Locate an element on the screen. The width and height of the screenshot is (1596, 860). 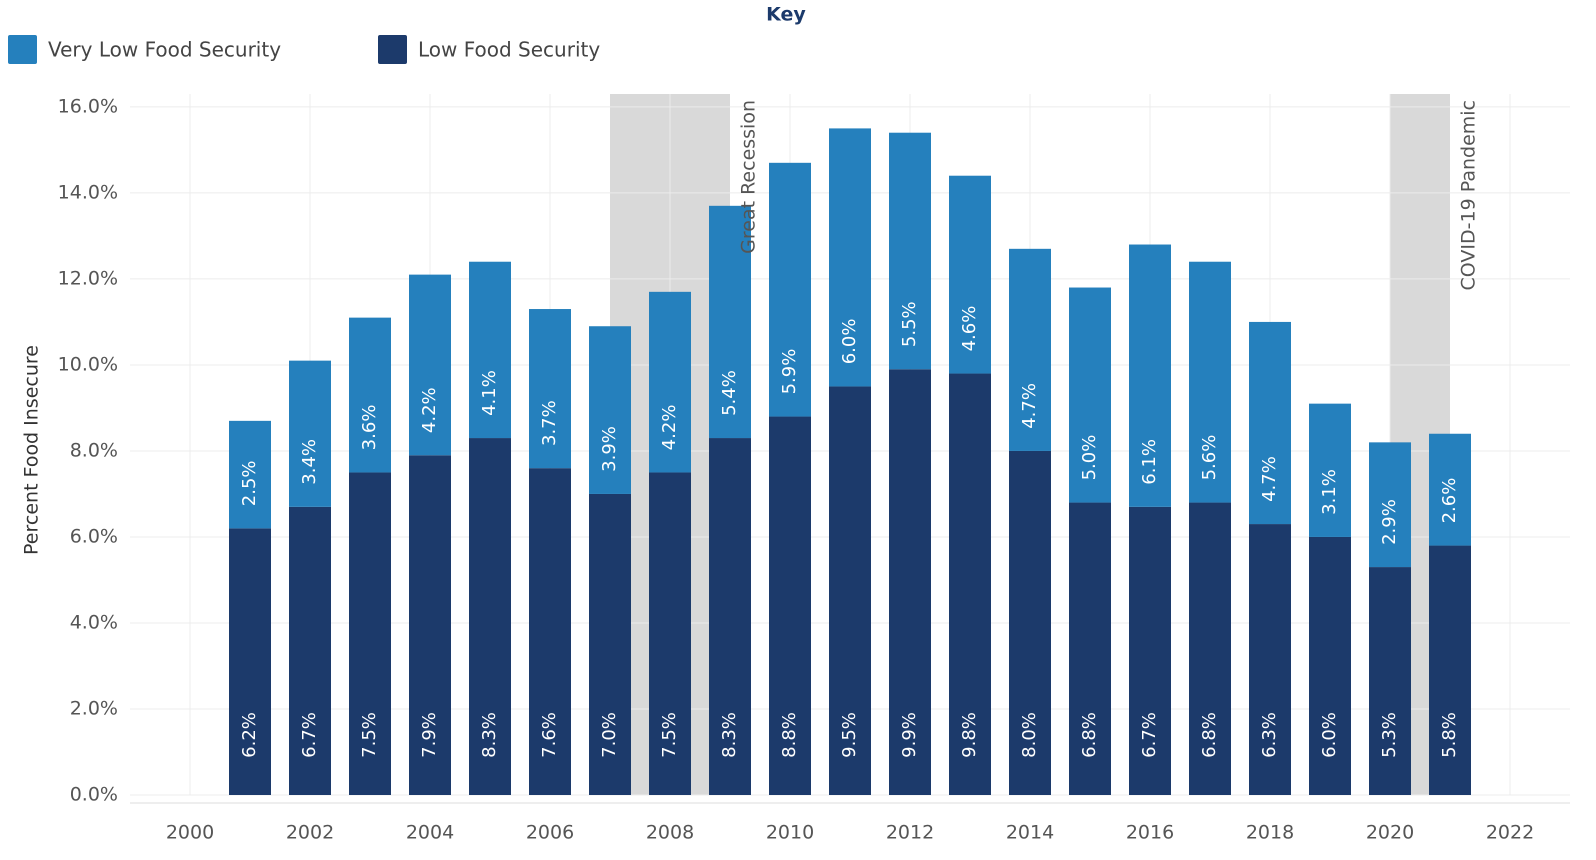
legend-label: Very Low Food Security is located at coordinates (164, 50).